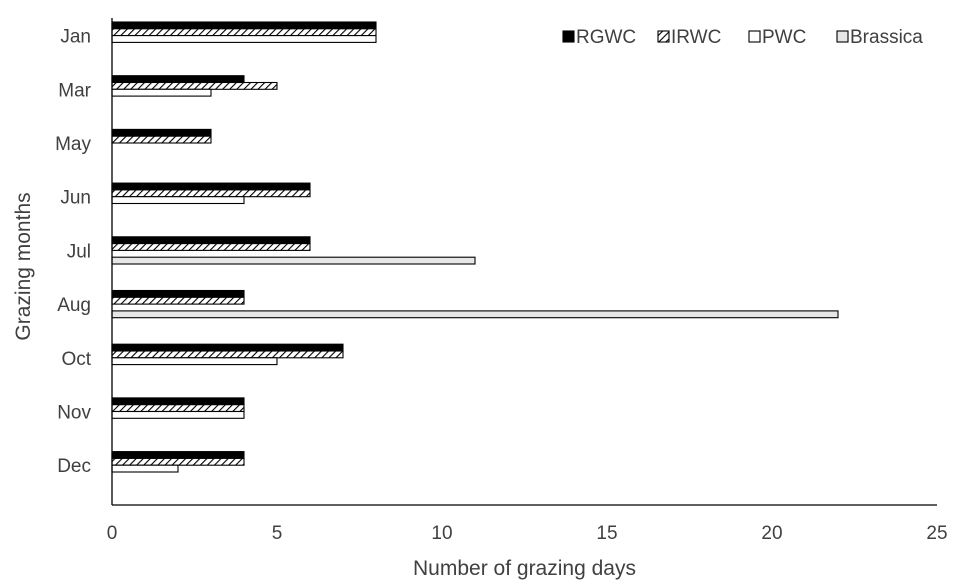 This screenshot has width=973, height=582. What do you see at coordinates (211, 240) in the screenshot?
I see `bar-rgwc-jul` at bounding box center [211, 240].